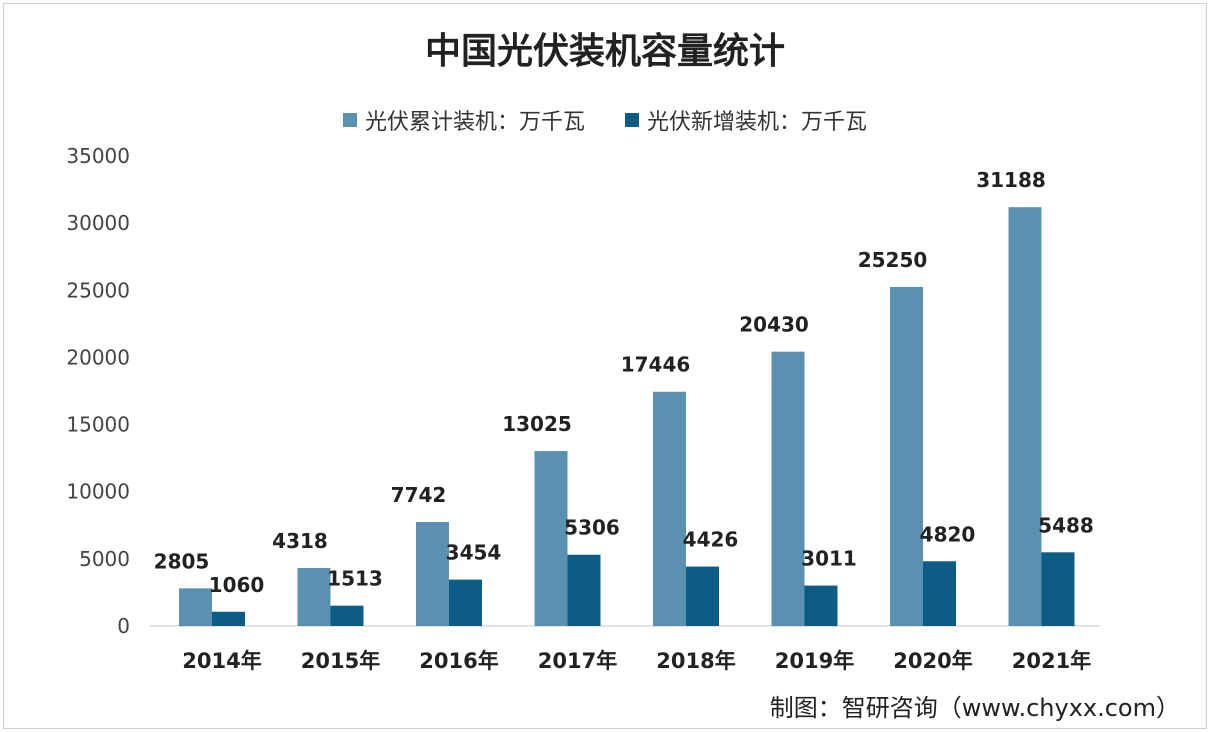 The width and height of the screenshot is (1210, 732). Describe the element at coordinates (98, 492) in the screenshot. I see `y-tick-label: 10000` at that location.